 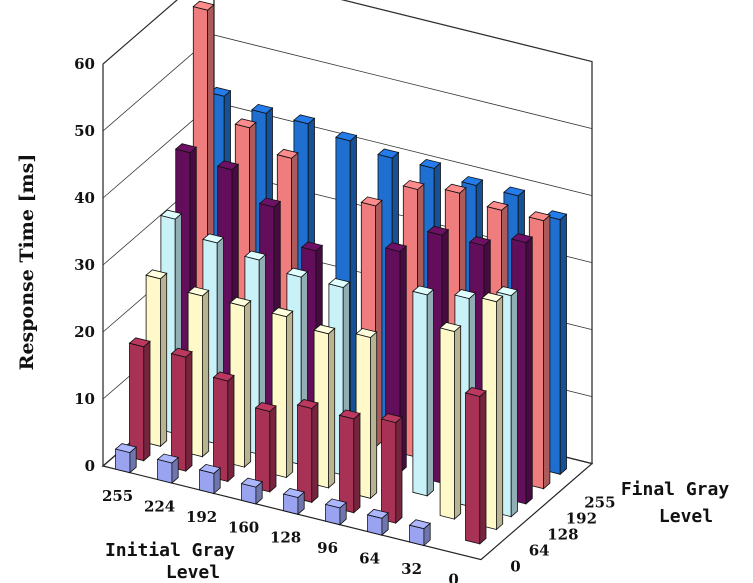 I want to click on z-axis-label-line2: Level, so click(x=686, y=516).